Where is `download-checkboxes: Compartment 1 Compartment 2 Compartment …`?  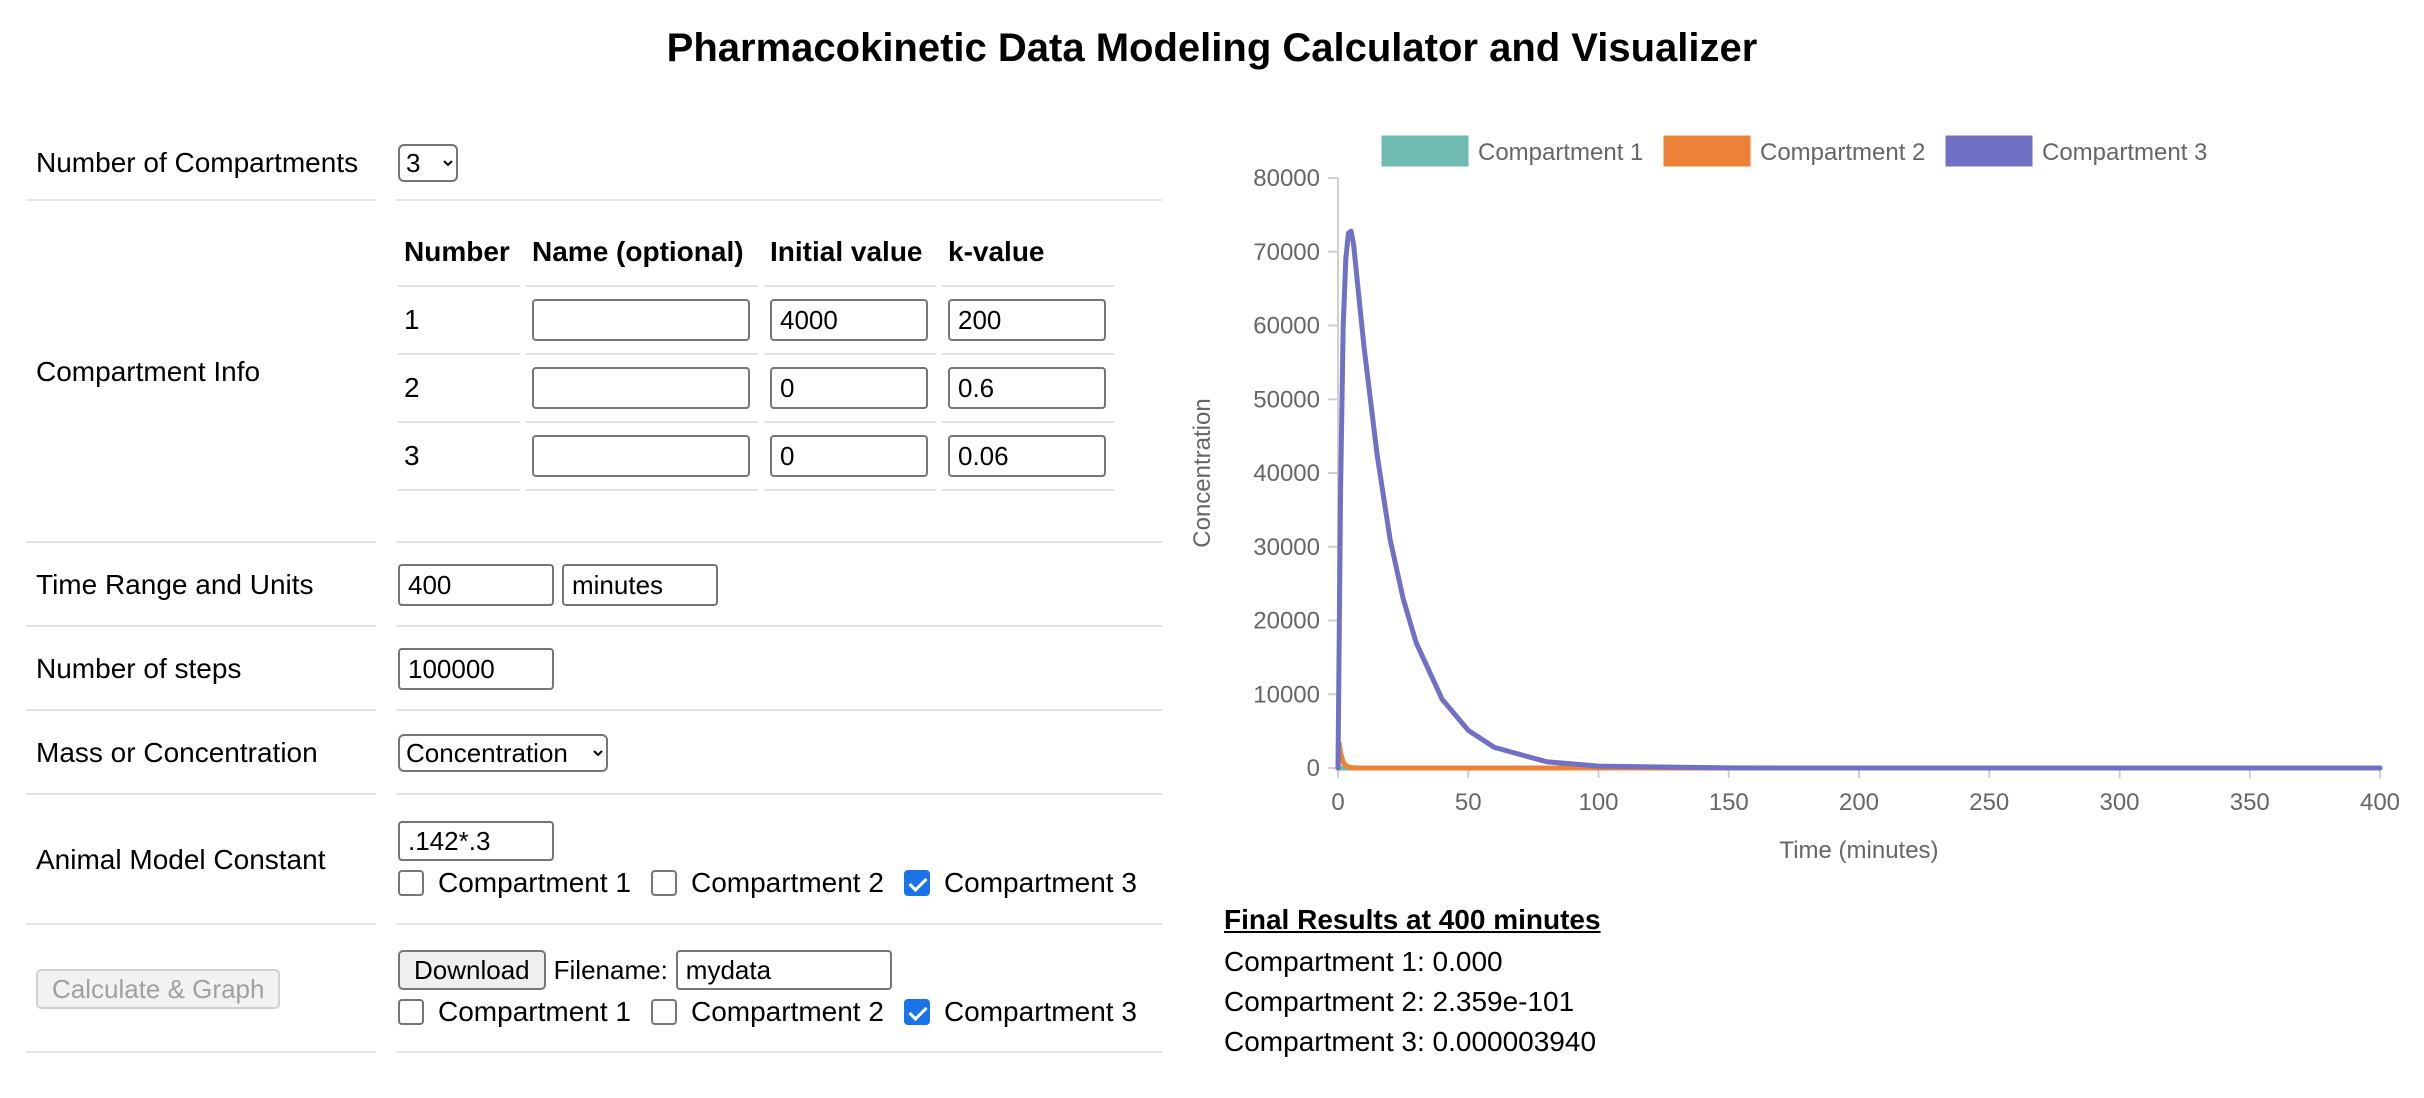
download-checkboxes: Compartment 1 Compartment 2 Compartment … is located at coordinates (777, 1012).